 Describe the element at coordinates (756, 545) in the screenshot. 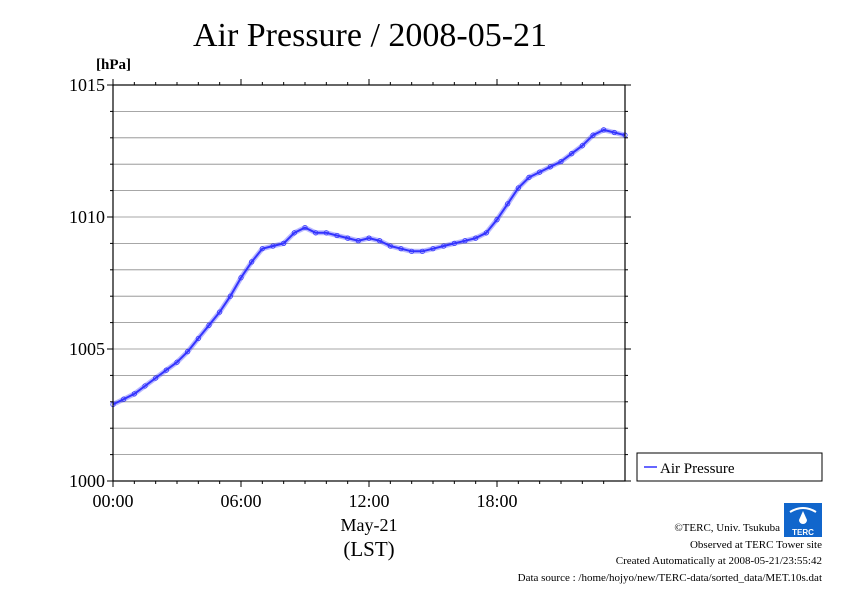

I see `credit-observed: Observed at TERC Tower site` at that location.